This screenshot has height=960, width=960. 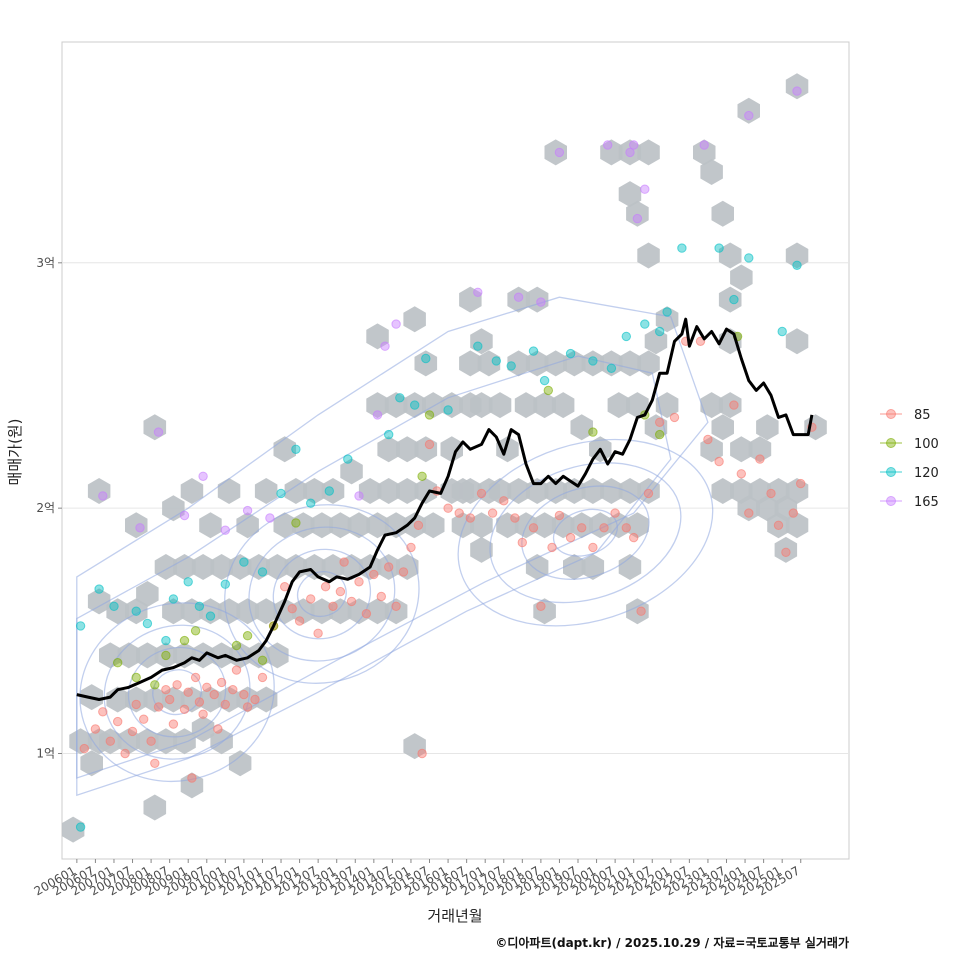 What do you see at coordinates (909, 459) in the screenshot?
I see `legend: 85 100 120 165` at bounding box center [909, 459].